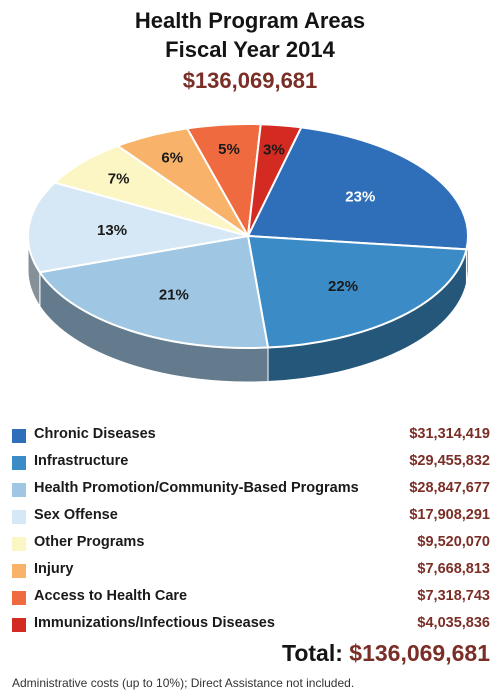 This screenshot has width=500, height=697. What do you see at coordinates (81, 461) in the screenshot?
I see `legend-label: Infrastructure` at bounding box center [81, 461].